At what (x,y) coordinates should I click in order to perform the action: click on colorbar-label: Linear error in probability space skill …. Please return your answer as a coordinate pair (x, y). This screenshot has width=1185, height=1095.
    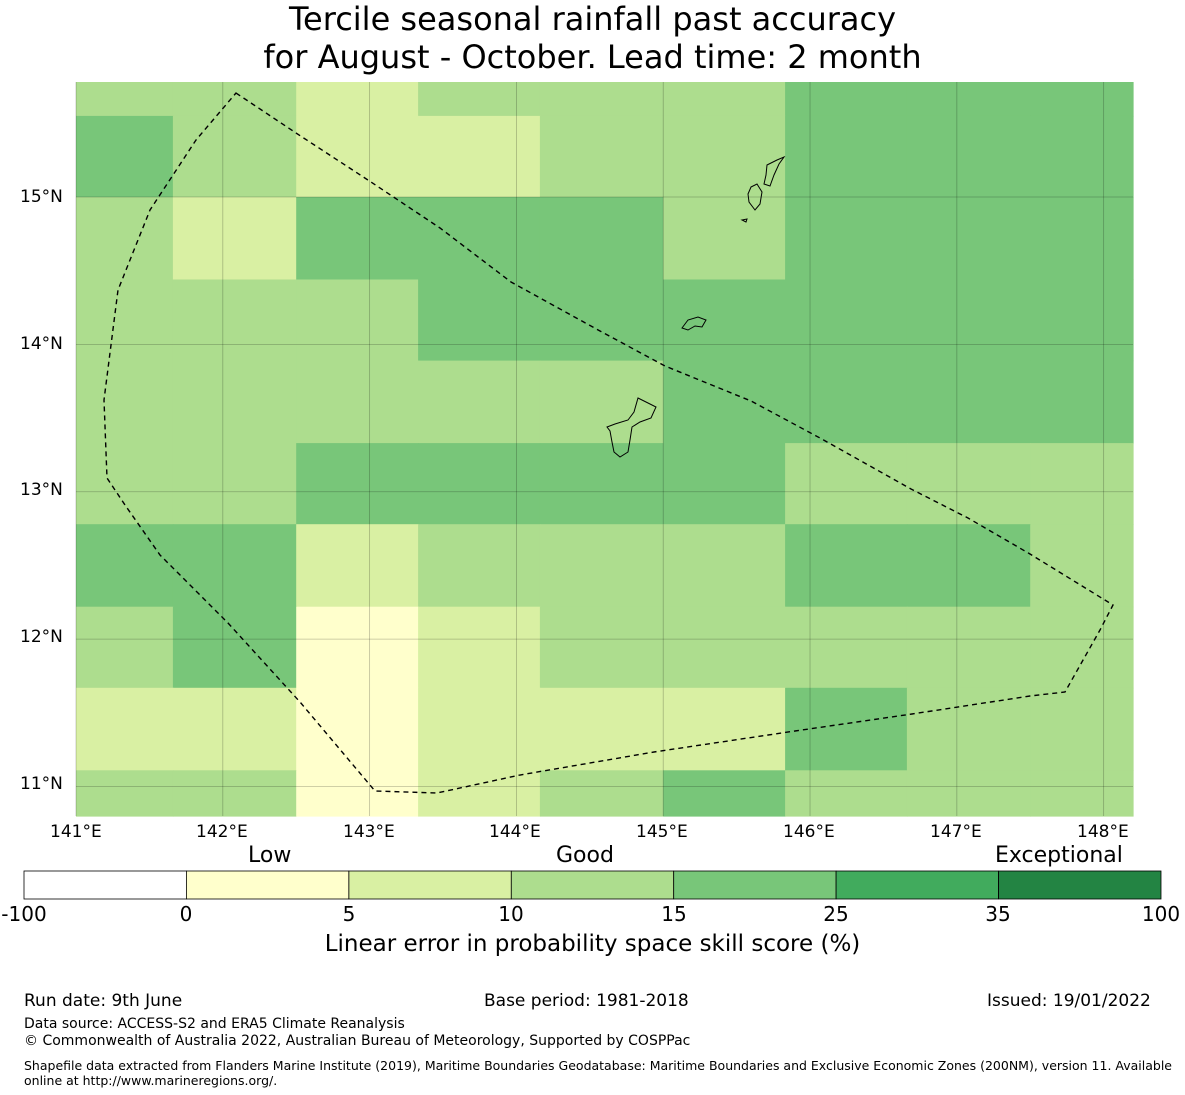
    Looking at the image, I should click on (592, 944).